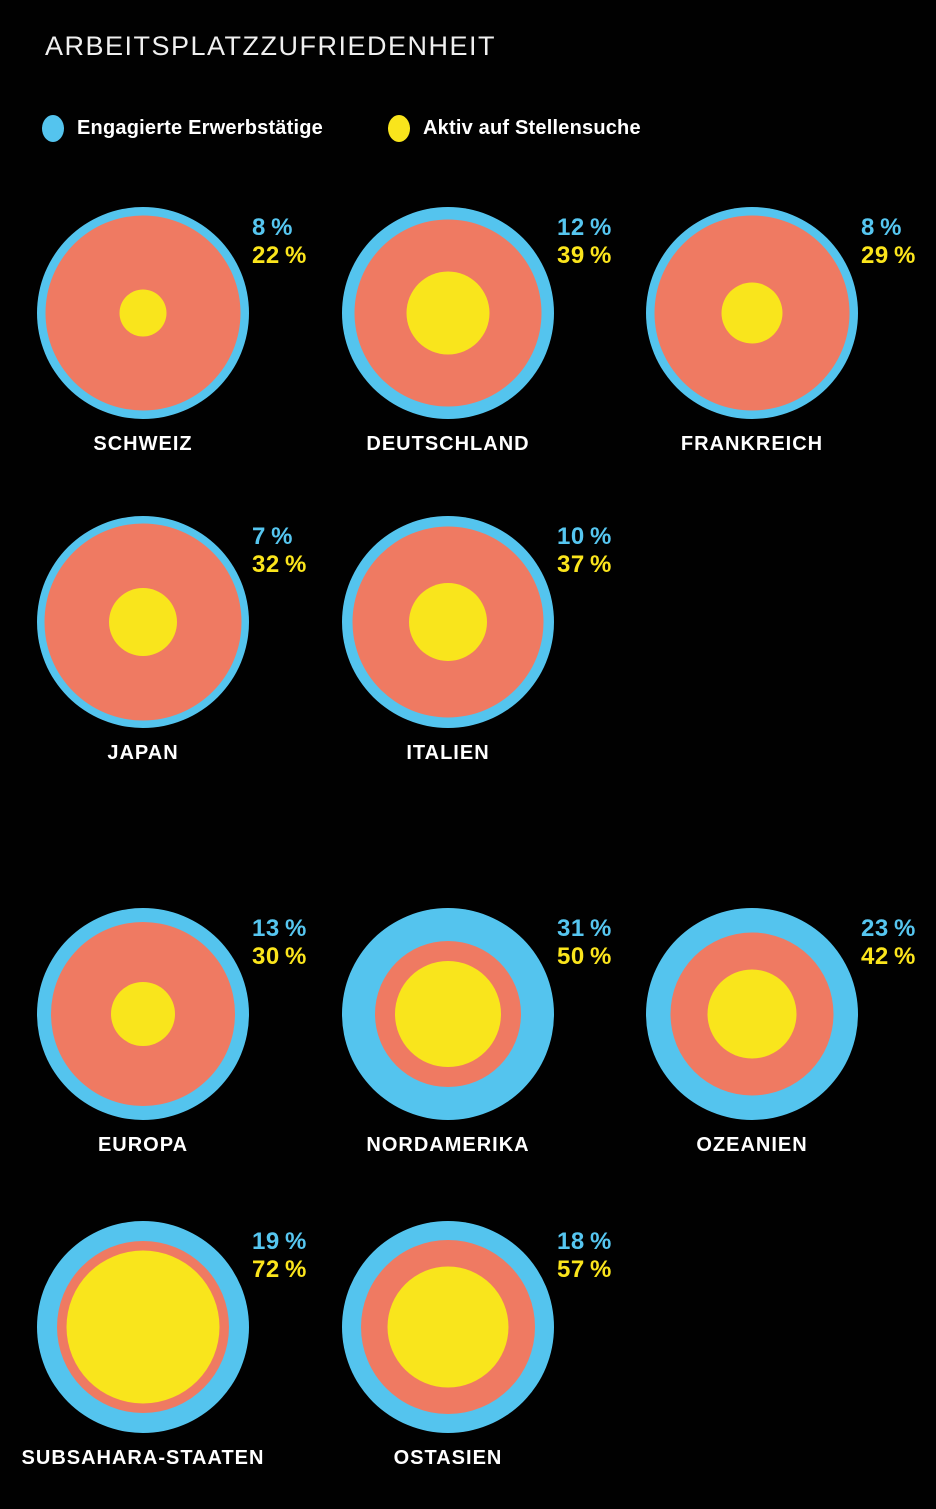 This screenshot has height=1509, width=936. I want to click on value-block: 31 % 50 %, so click(584, 943).